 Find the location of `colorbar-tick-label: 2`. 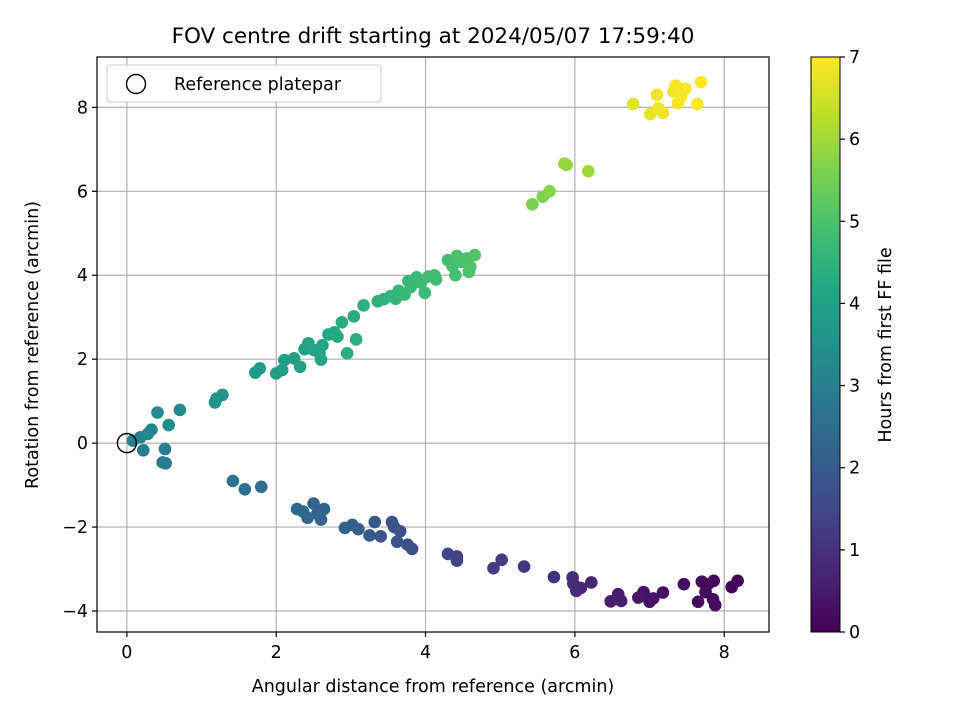

colorbar-tick-label: 2 is located at coordinates (854, 469).